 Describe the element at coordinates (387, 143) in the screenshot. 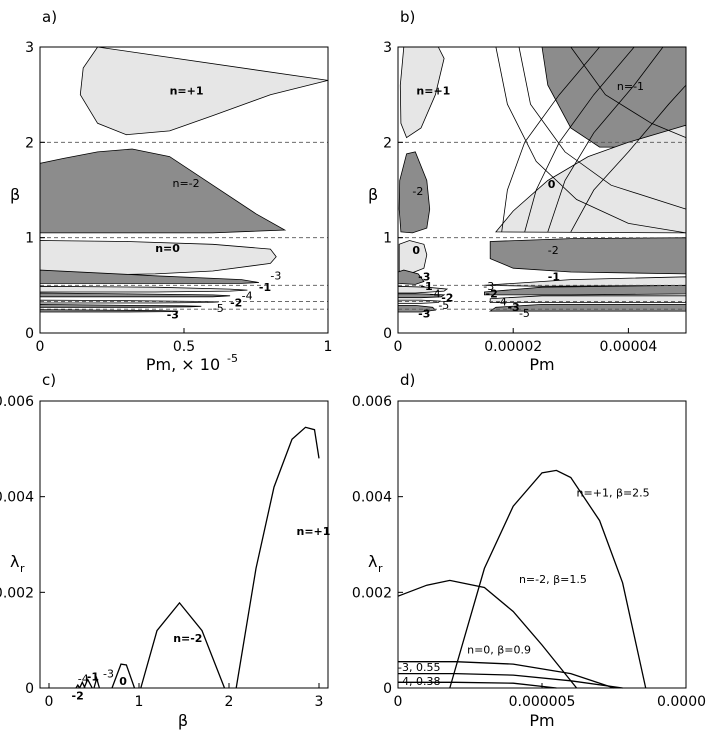

I see `y-tick-label: 2` at that location.